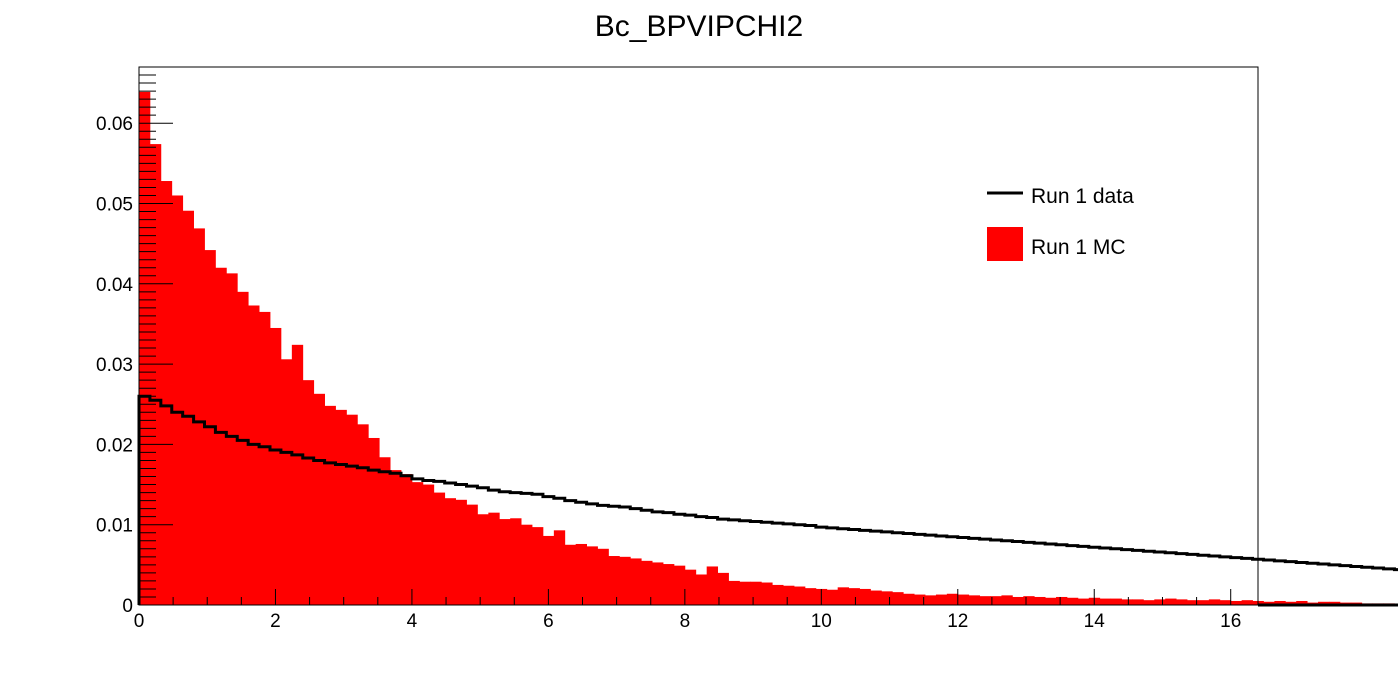 The height and width of the screenshot is (673, 1398). I want to click on legend-label-data: Run 1 data, so click(1082, 196).